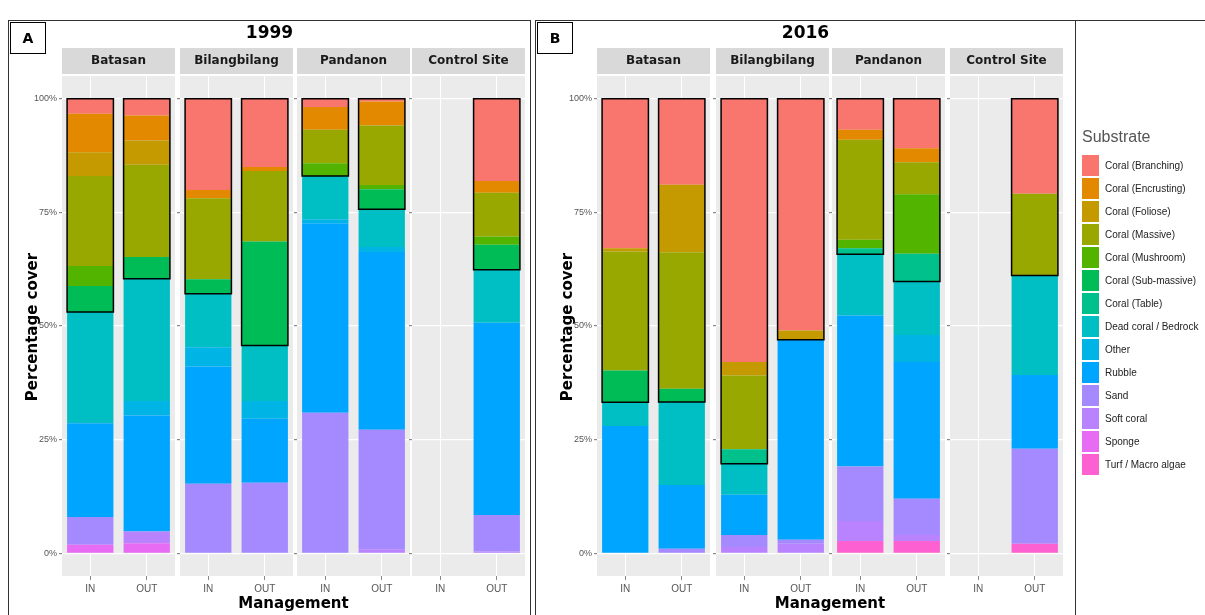 This screenshot has height=615, width=1205. I want to click on chart-title: Pandanon, so click(888, 60).